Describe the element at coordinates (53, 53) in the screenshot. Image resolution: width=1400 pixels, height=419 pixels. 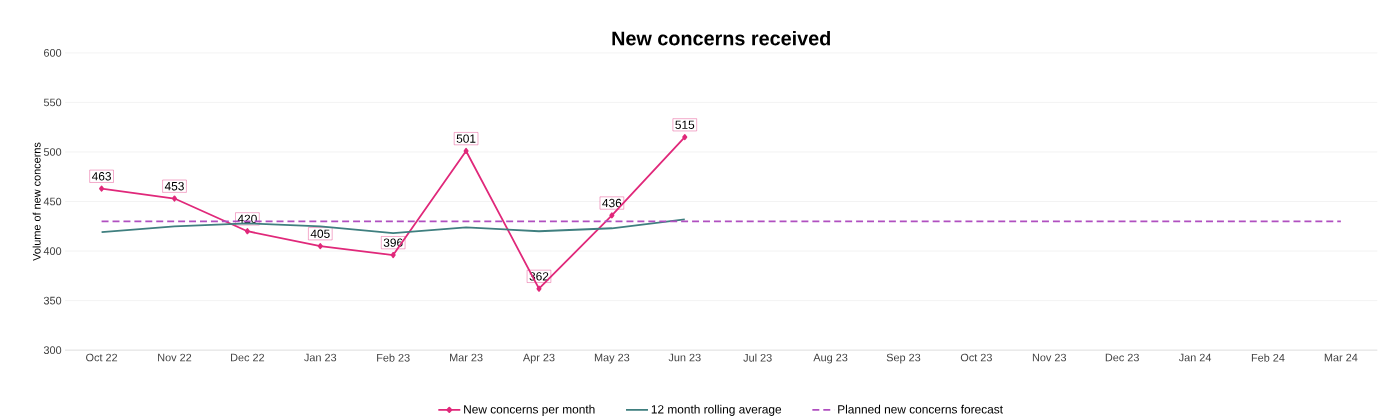
I see `y-tick-label: 600` at that location.